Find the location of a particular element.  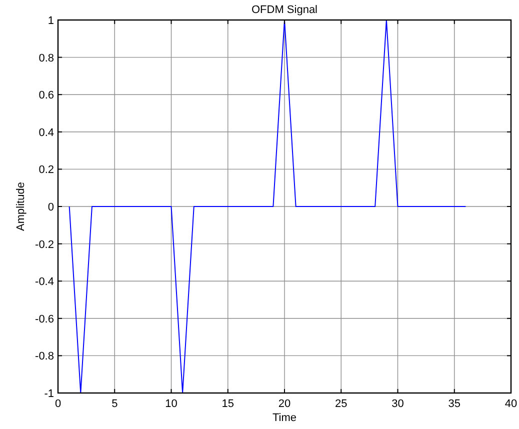

chart-title: OFDM Signal is located at coordinates (284, 10).